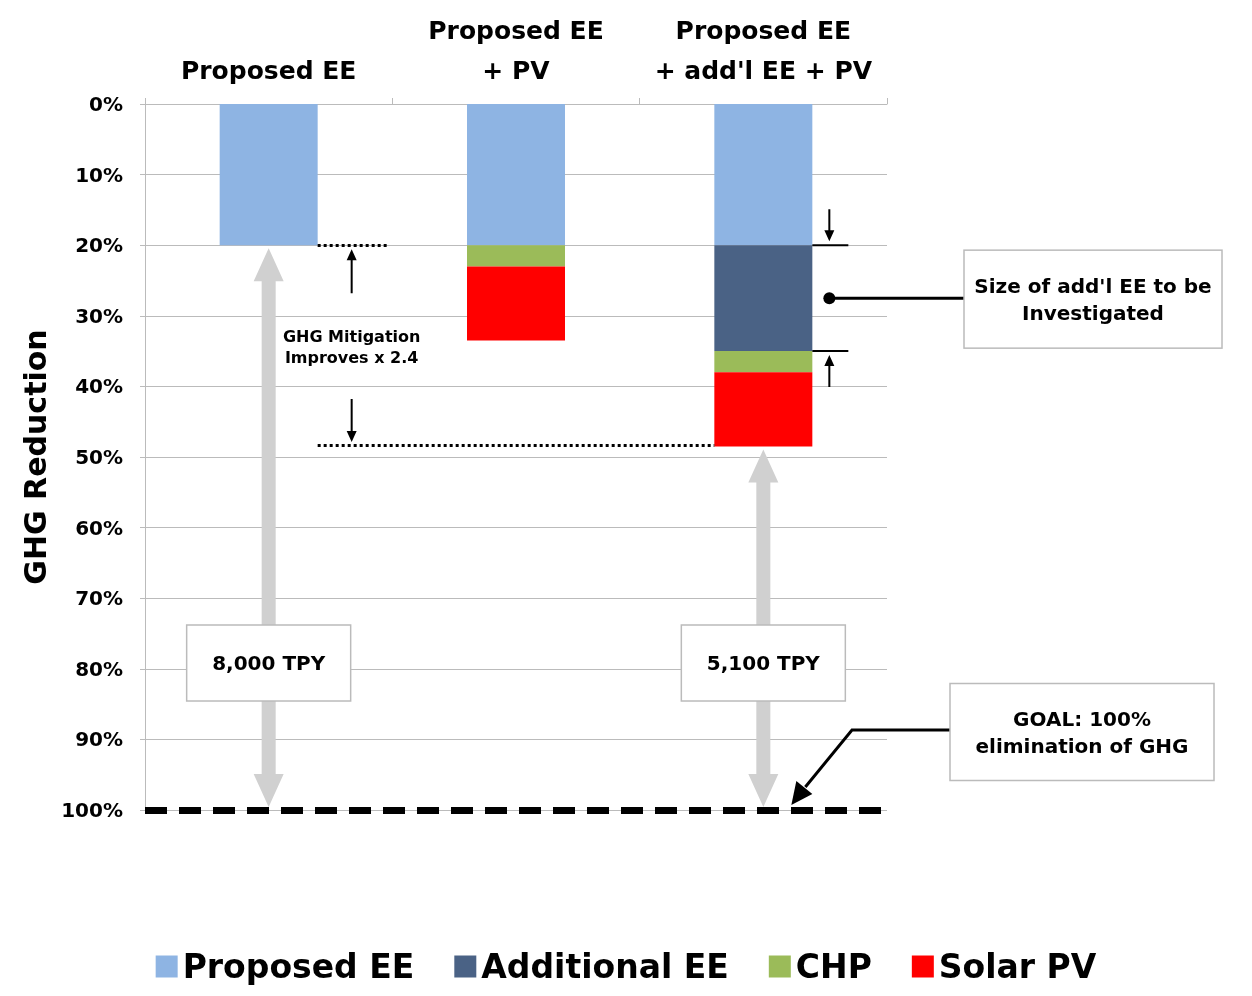 The height and width of the screenshot is (996, 1252). I want to click on note-text: GHG Mitigation Improves x 2.4, so click(351, 347).